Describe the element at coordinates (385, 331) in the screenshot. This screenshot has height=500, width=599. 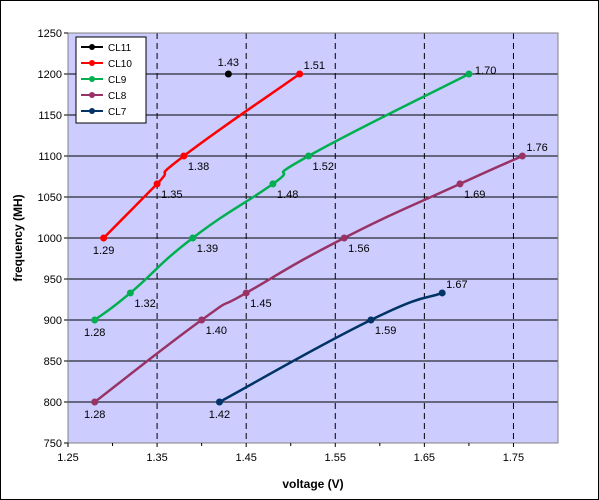
I see `data-label: 1.59` at that location.